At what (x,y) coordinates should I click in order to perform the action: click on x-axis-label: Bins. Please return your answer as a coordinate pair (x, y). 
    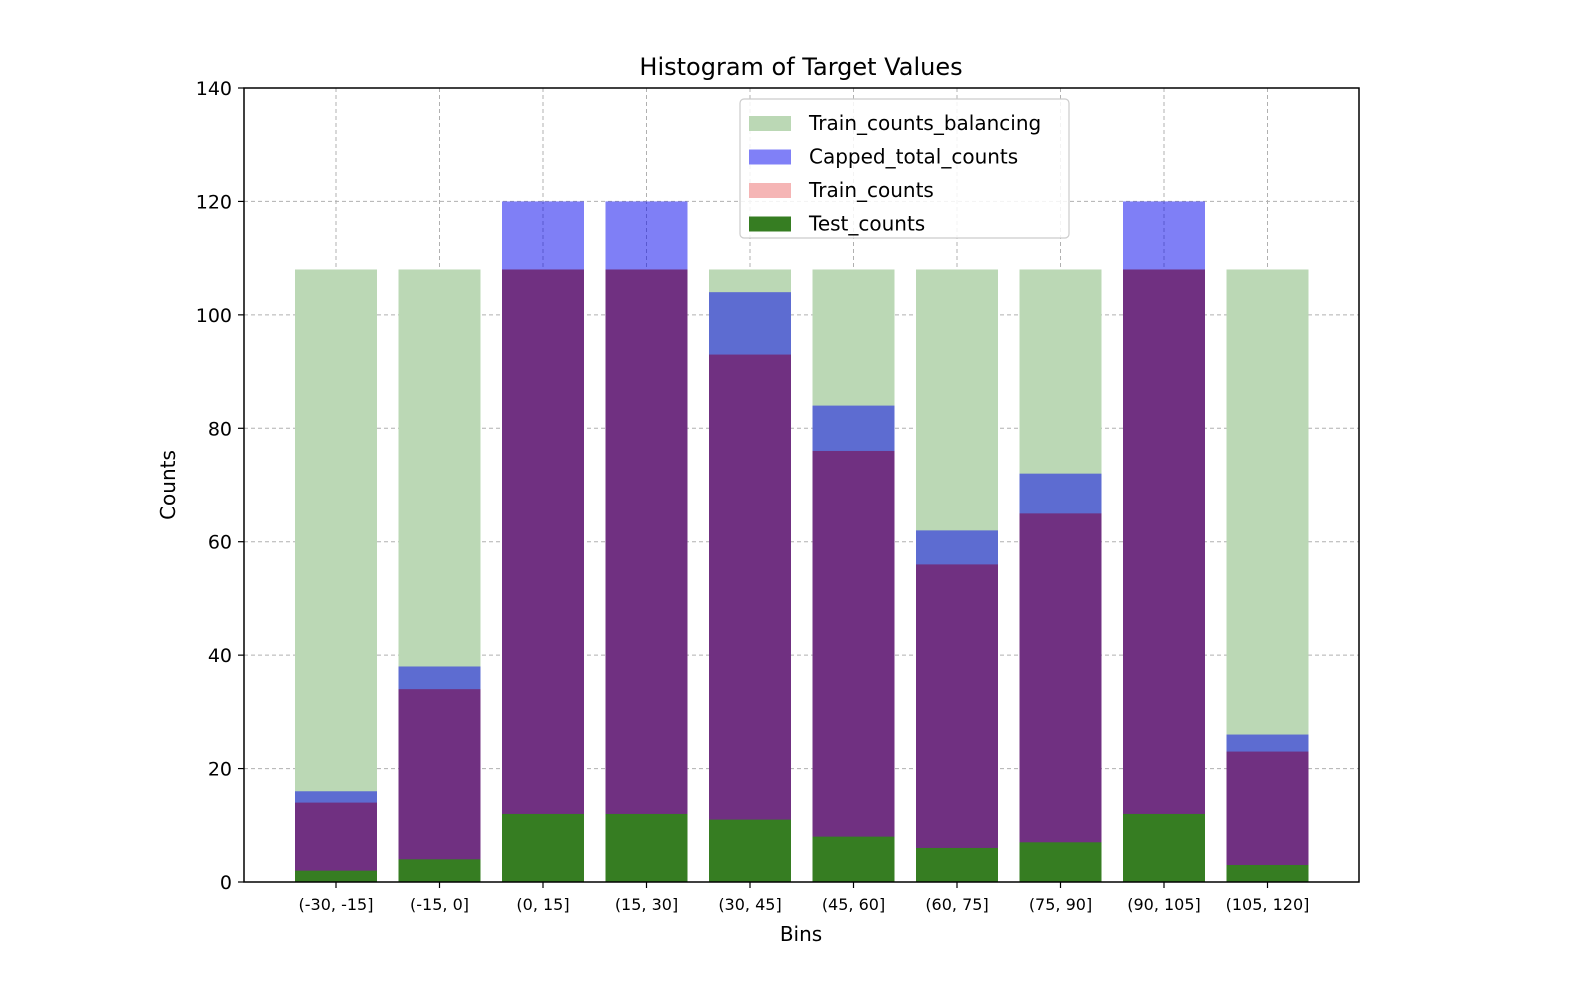
    Looking at the image, I should click on (801, 934).